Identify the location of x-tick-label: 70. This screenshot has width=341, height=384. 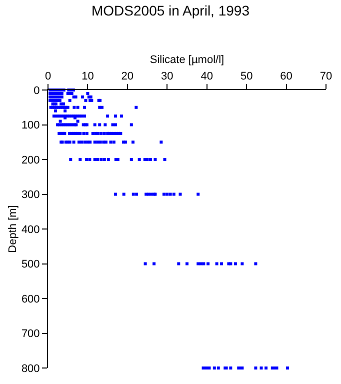
(326, 76).